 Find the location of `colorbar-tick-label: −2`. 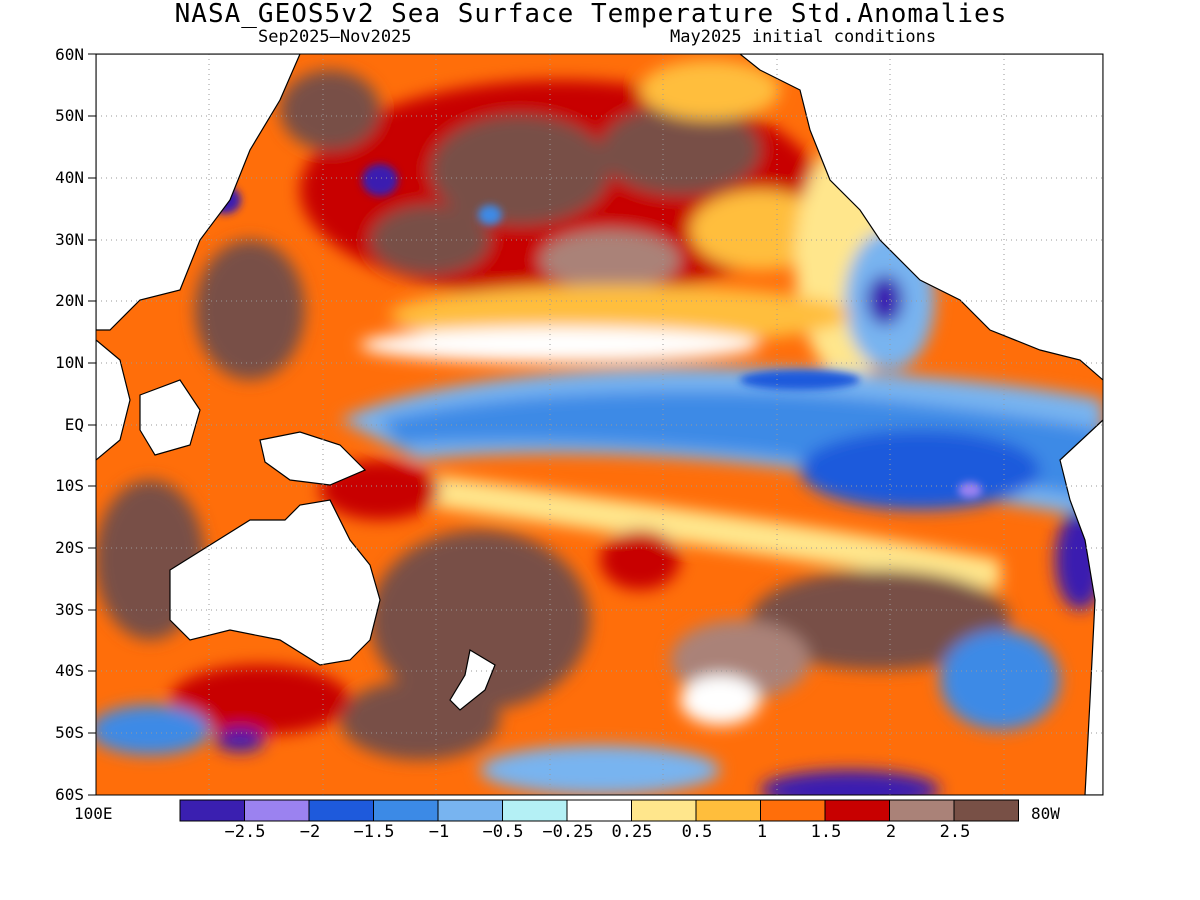

colorbar-tick-label: −2 is located at coordinates (310, 832).